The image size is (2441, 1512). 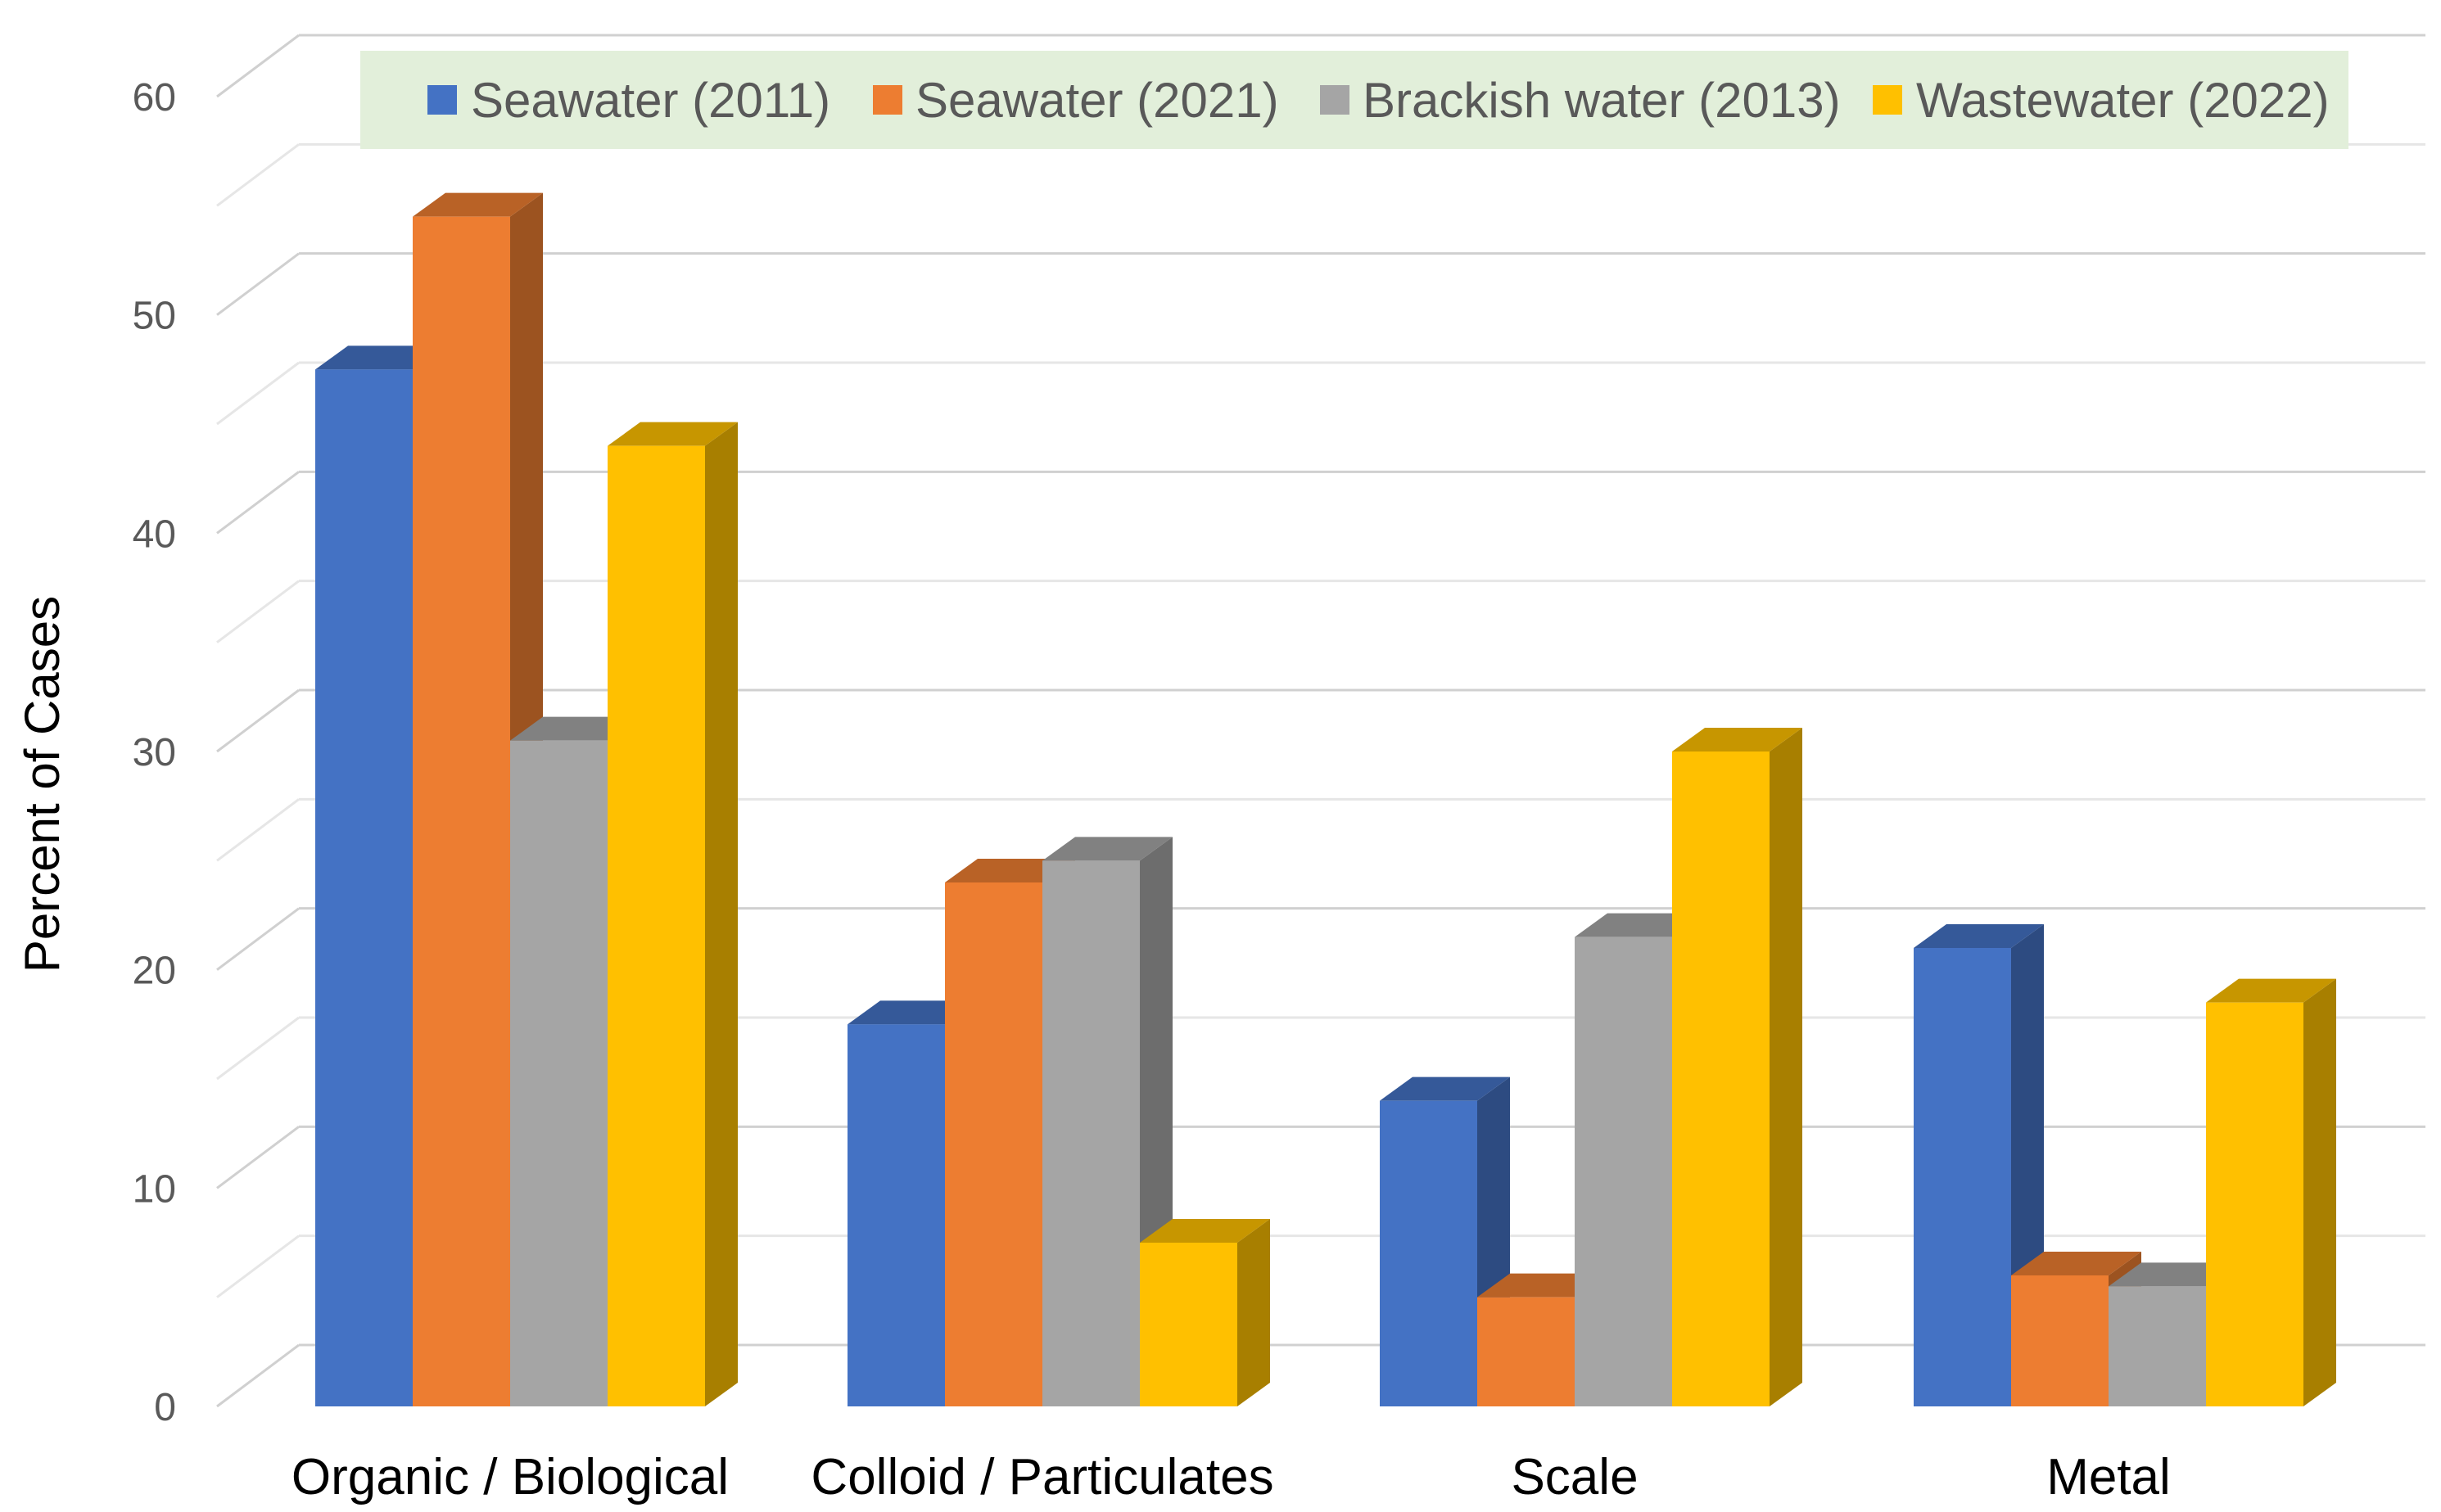 I want to click on y-tick-label: 20, so click(x=154, y=972).